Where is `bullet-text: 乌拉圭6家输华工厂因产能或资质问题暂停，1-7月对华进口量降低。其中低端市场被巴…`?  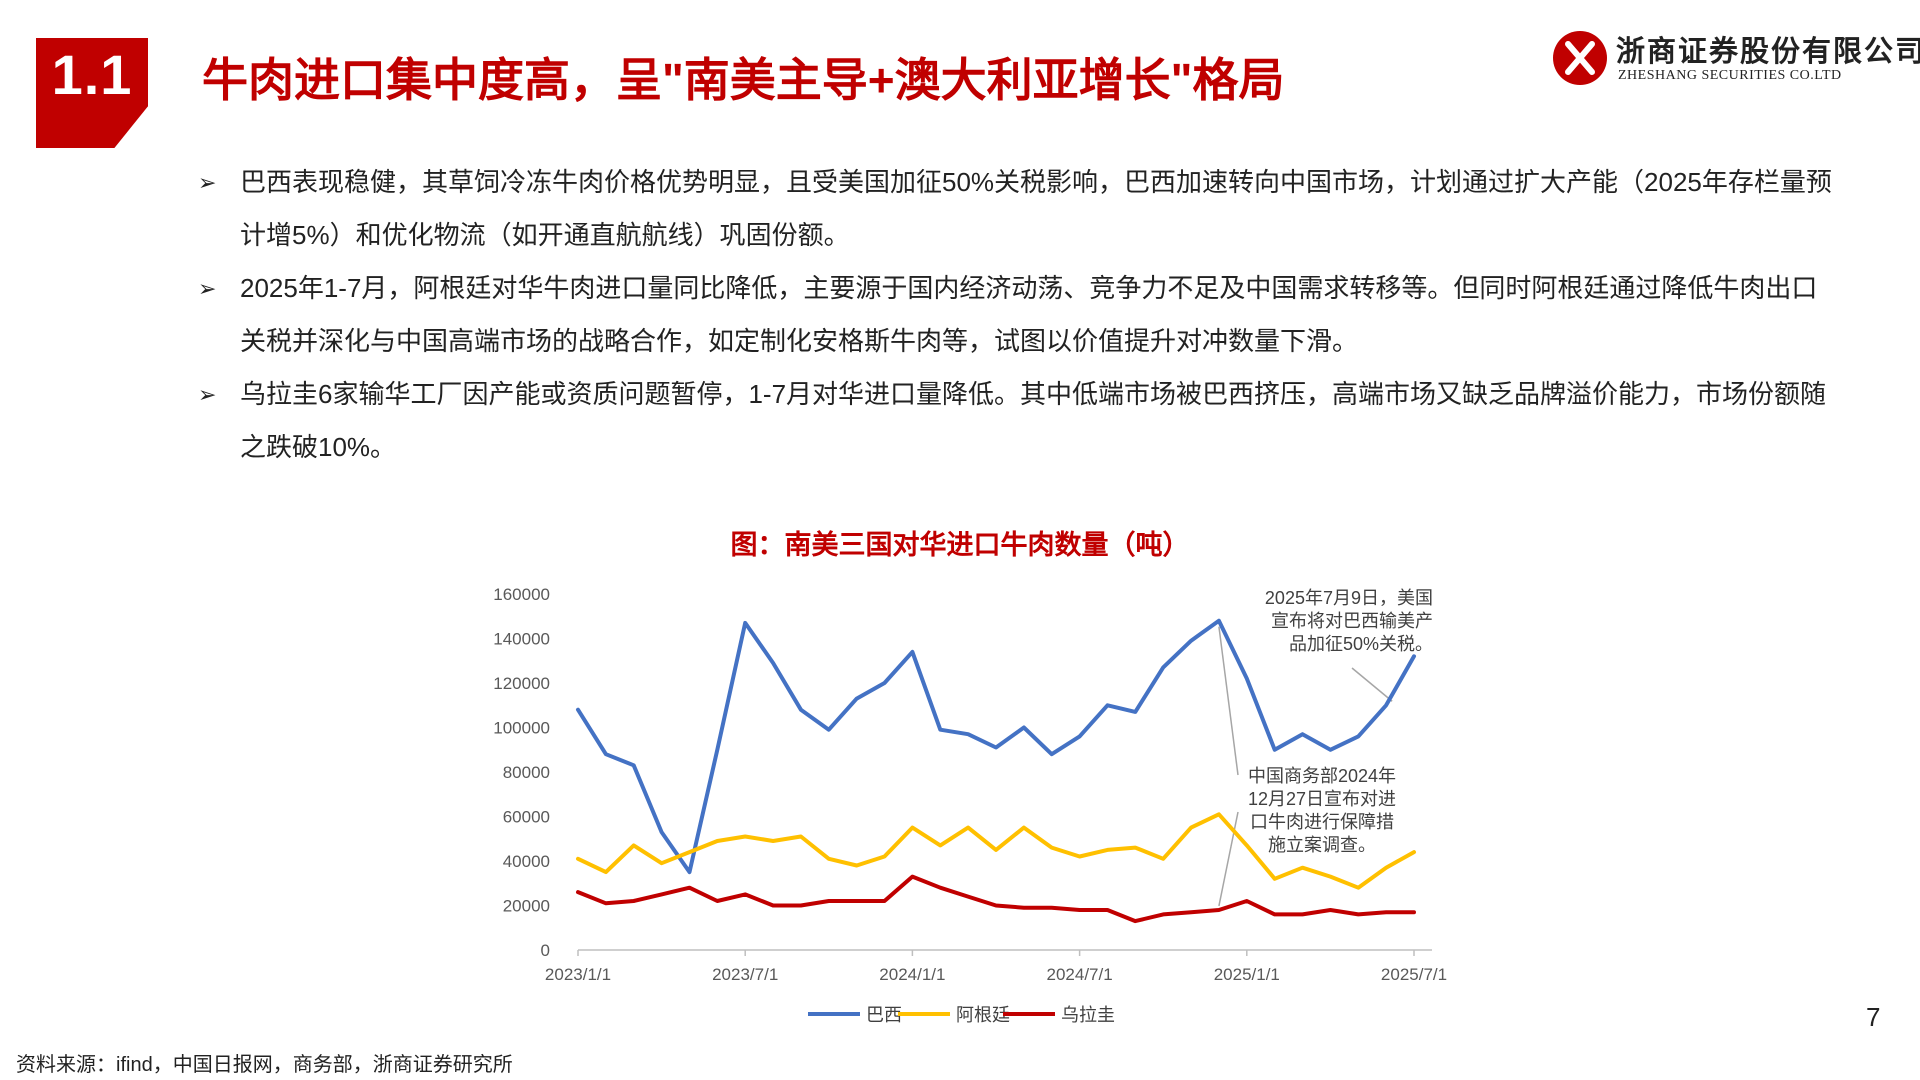
bullet-text: 乌拉圭6家输华工厂因产能或资质问题暂停，1-7月对华进口量降低。其中低端市场被巴… is located at coordinates (1033, 420).